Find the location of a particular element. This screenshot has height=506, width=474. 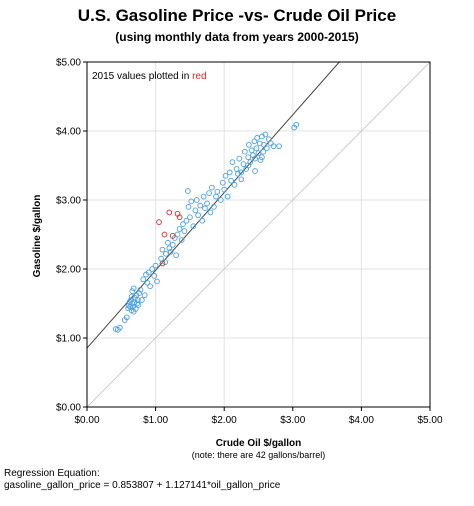

x-tick-label: $4.00 is located at coordinates (361, 420).